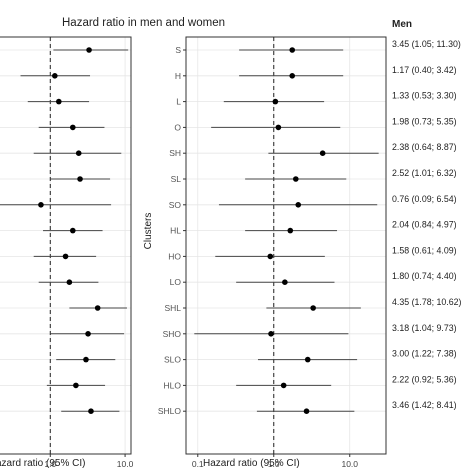  Describe the element at coordinates (172, 360) in the screenshot. I see `cluster-label: SLO` at that location.